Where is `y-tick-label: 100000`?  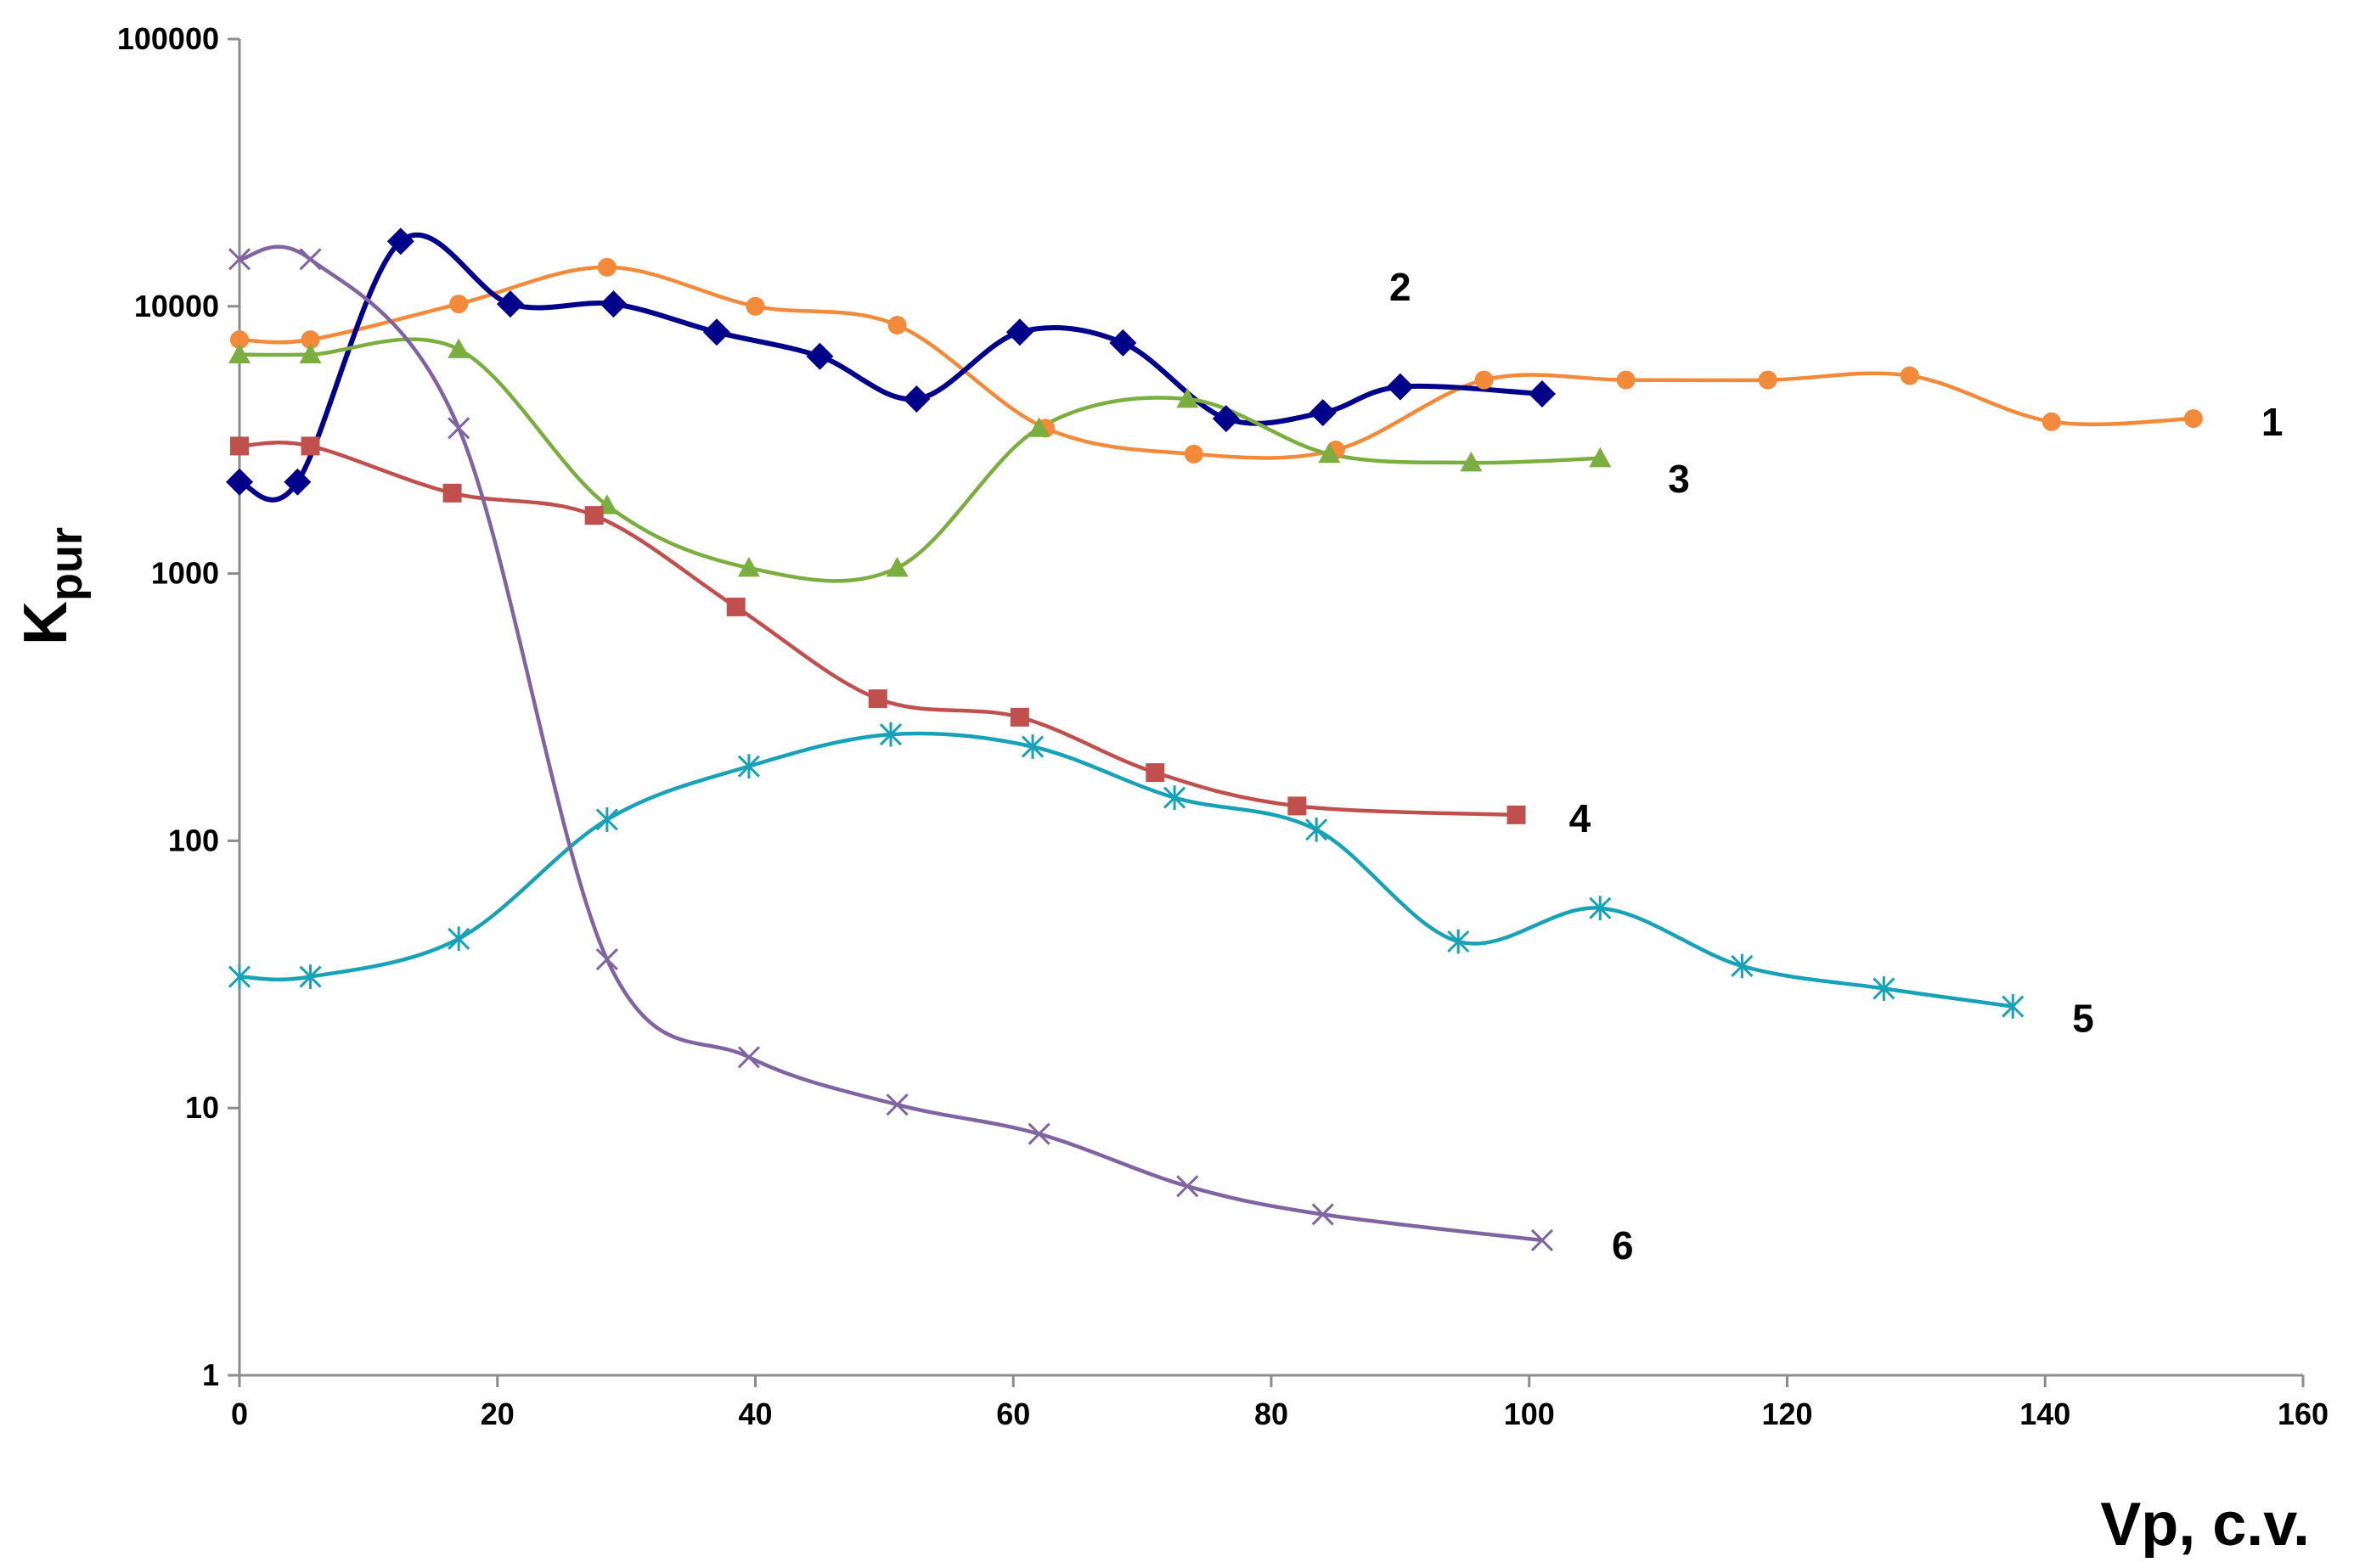
y-tick-label: 100000 is located at coordinates (168, 38).